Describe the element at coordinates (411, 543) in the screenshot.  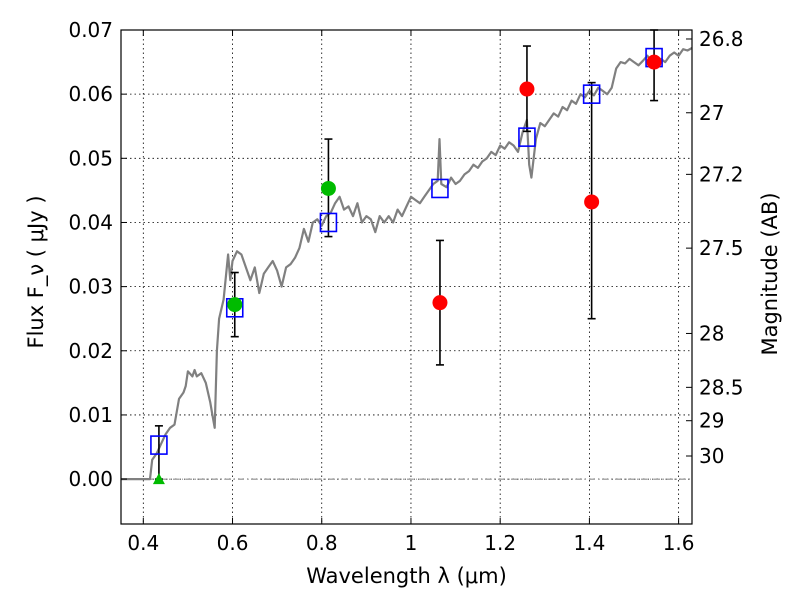
I see `x-tick-label: 1` at that location.